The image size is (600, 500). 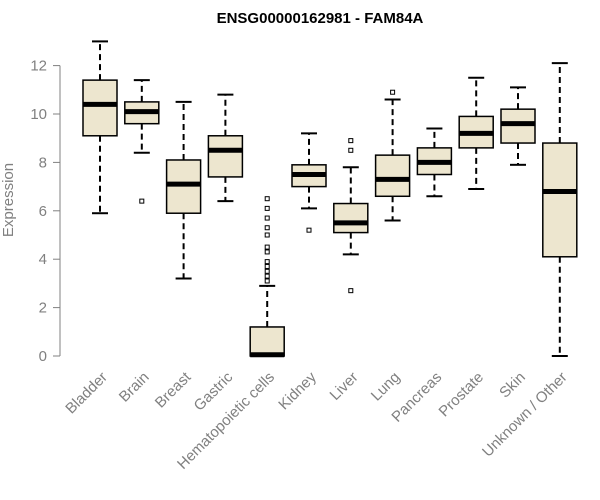 What do you see at coordinates (461, 395) in the screenshot?
I see `x-tick-label: Prostate` at bounding box center [461, 395].